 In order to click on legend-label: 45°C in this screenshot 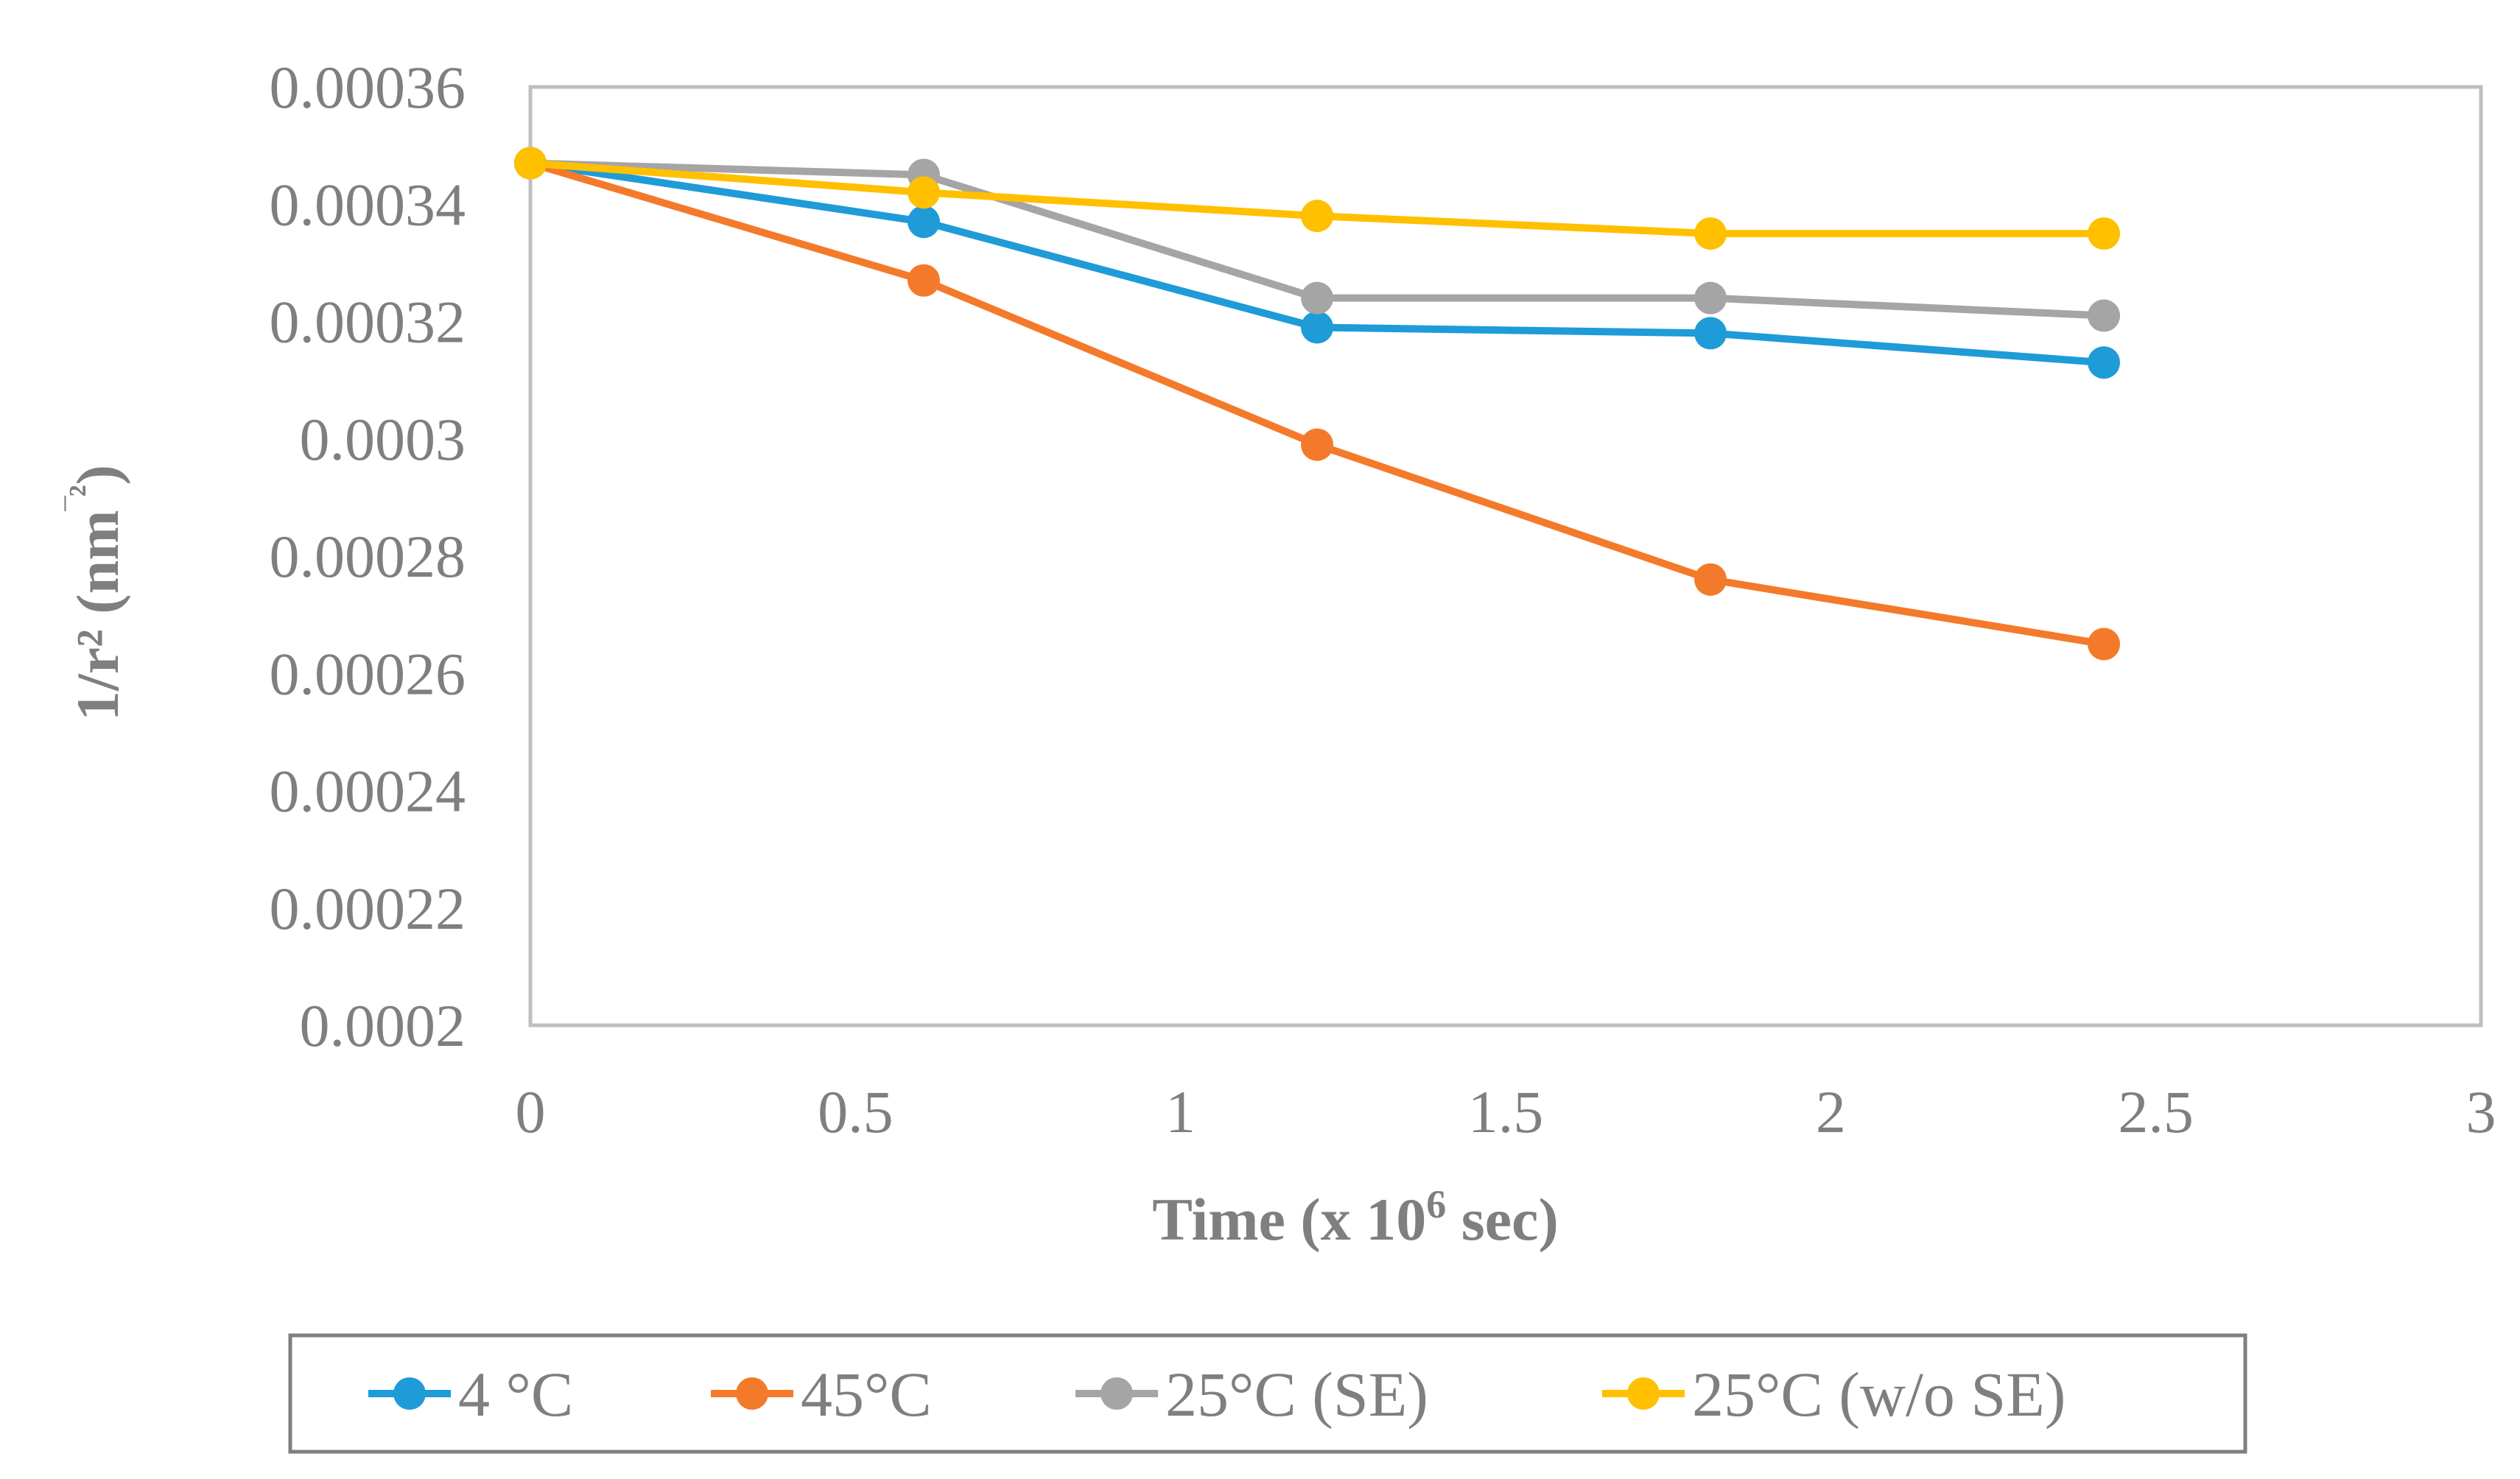, I will do `click(866, 1395)`.